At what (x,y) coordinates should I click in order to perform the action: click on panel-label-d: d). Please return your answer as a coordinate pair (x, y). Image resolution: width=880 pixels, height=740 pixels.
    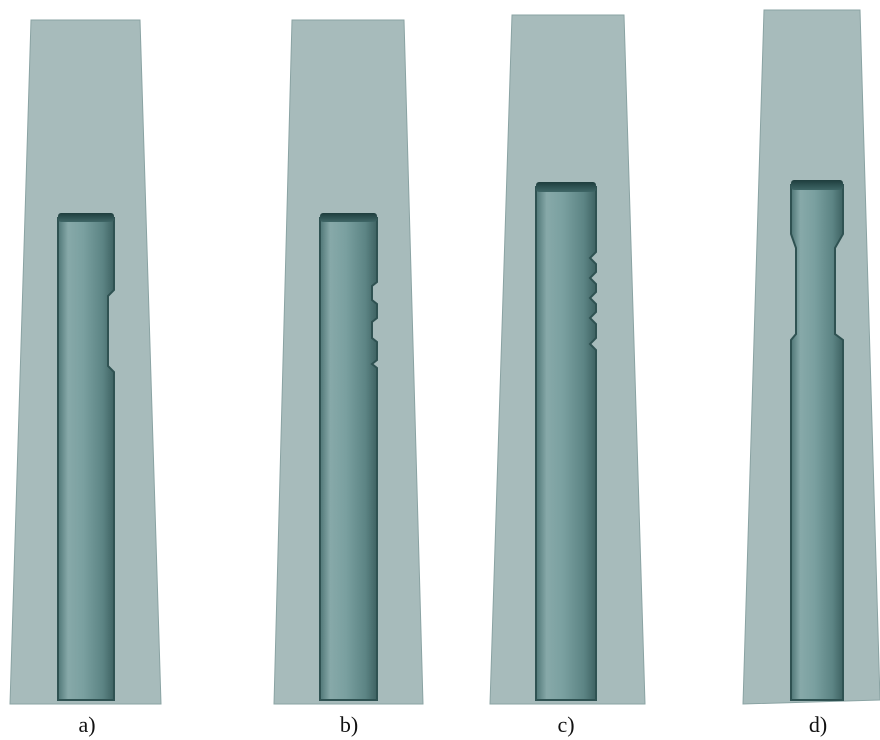
    Looking at the image, I should click on (818, 724).